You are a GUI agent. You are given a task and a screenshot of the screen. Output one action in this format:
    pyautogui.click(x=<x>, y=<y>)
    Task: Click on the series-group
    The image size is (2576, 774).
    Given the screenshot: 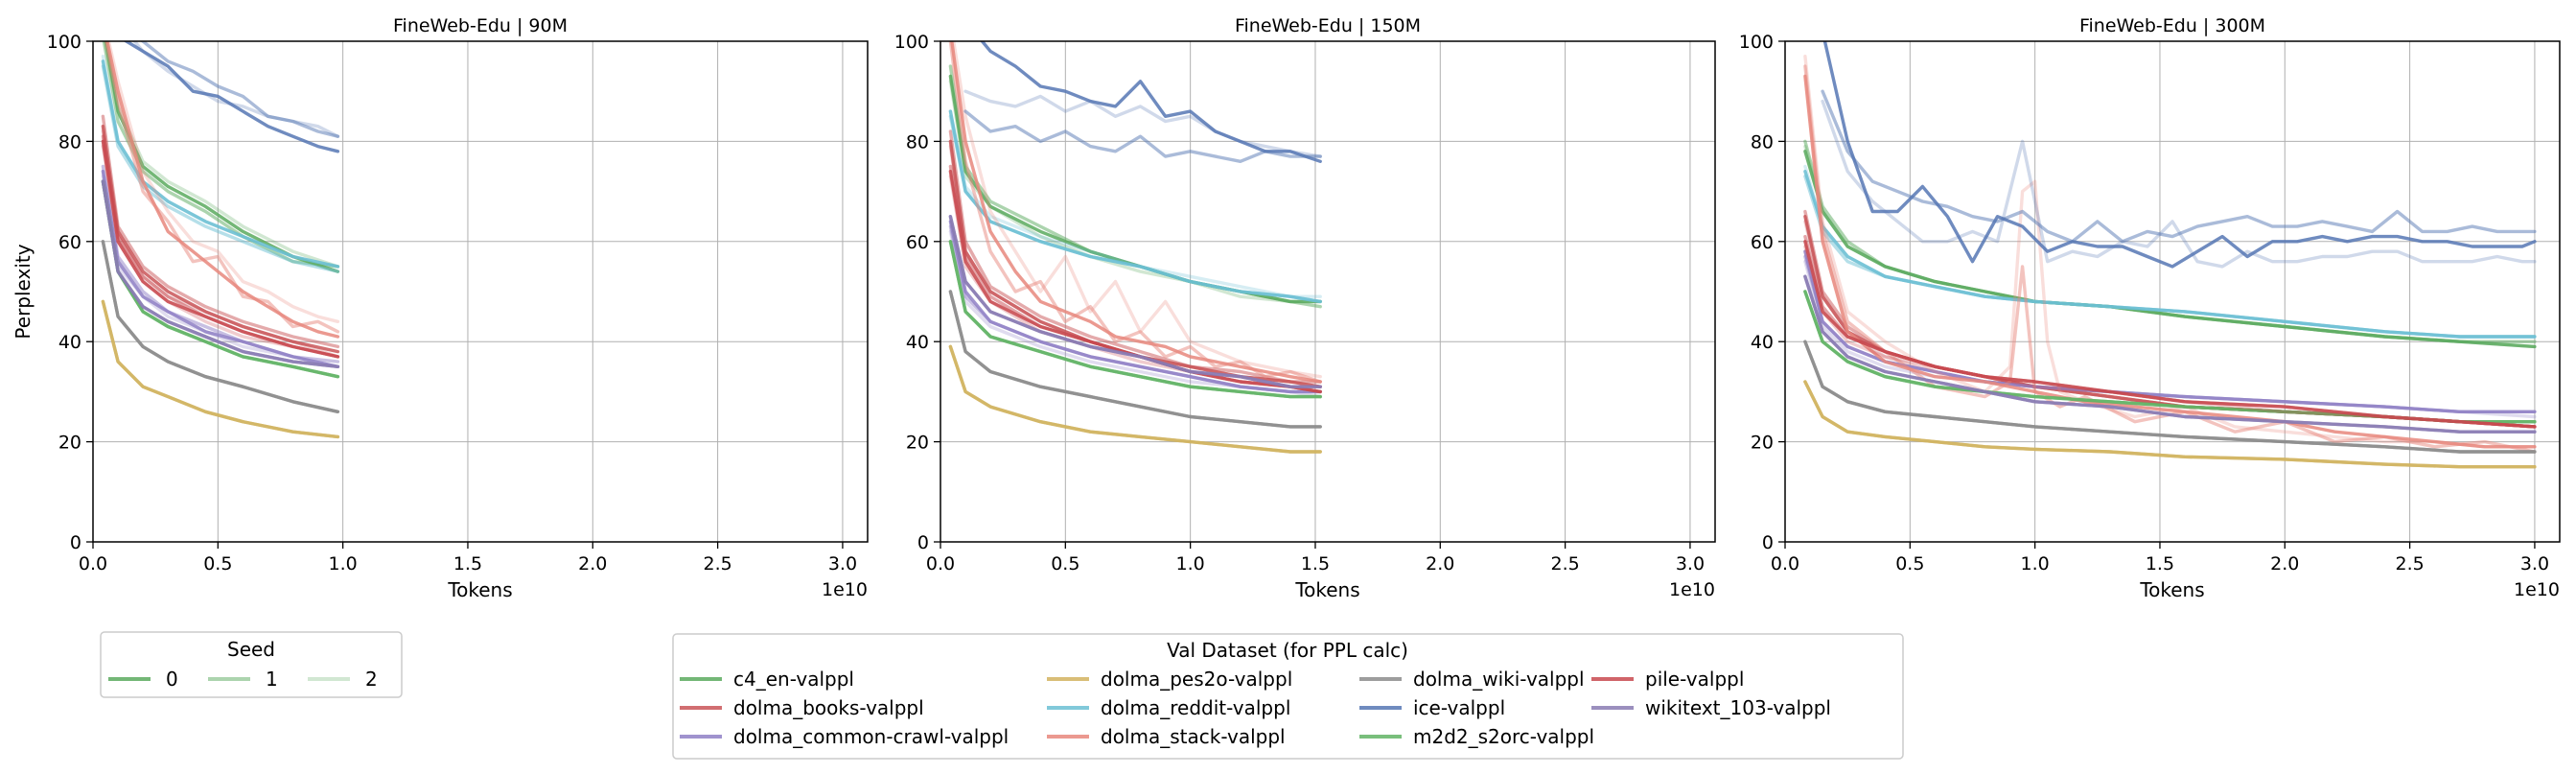 What is the action you would take?
    pyautogui.click(x=1135, y=248)
    